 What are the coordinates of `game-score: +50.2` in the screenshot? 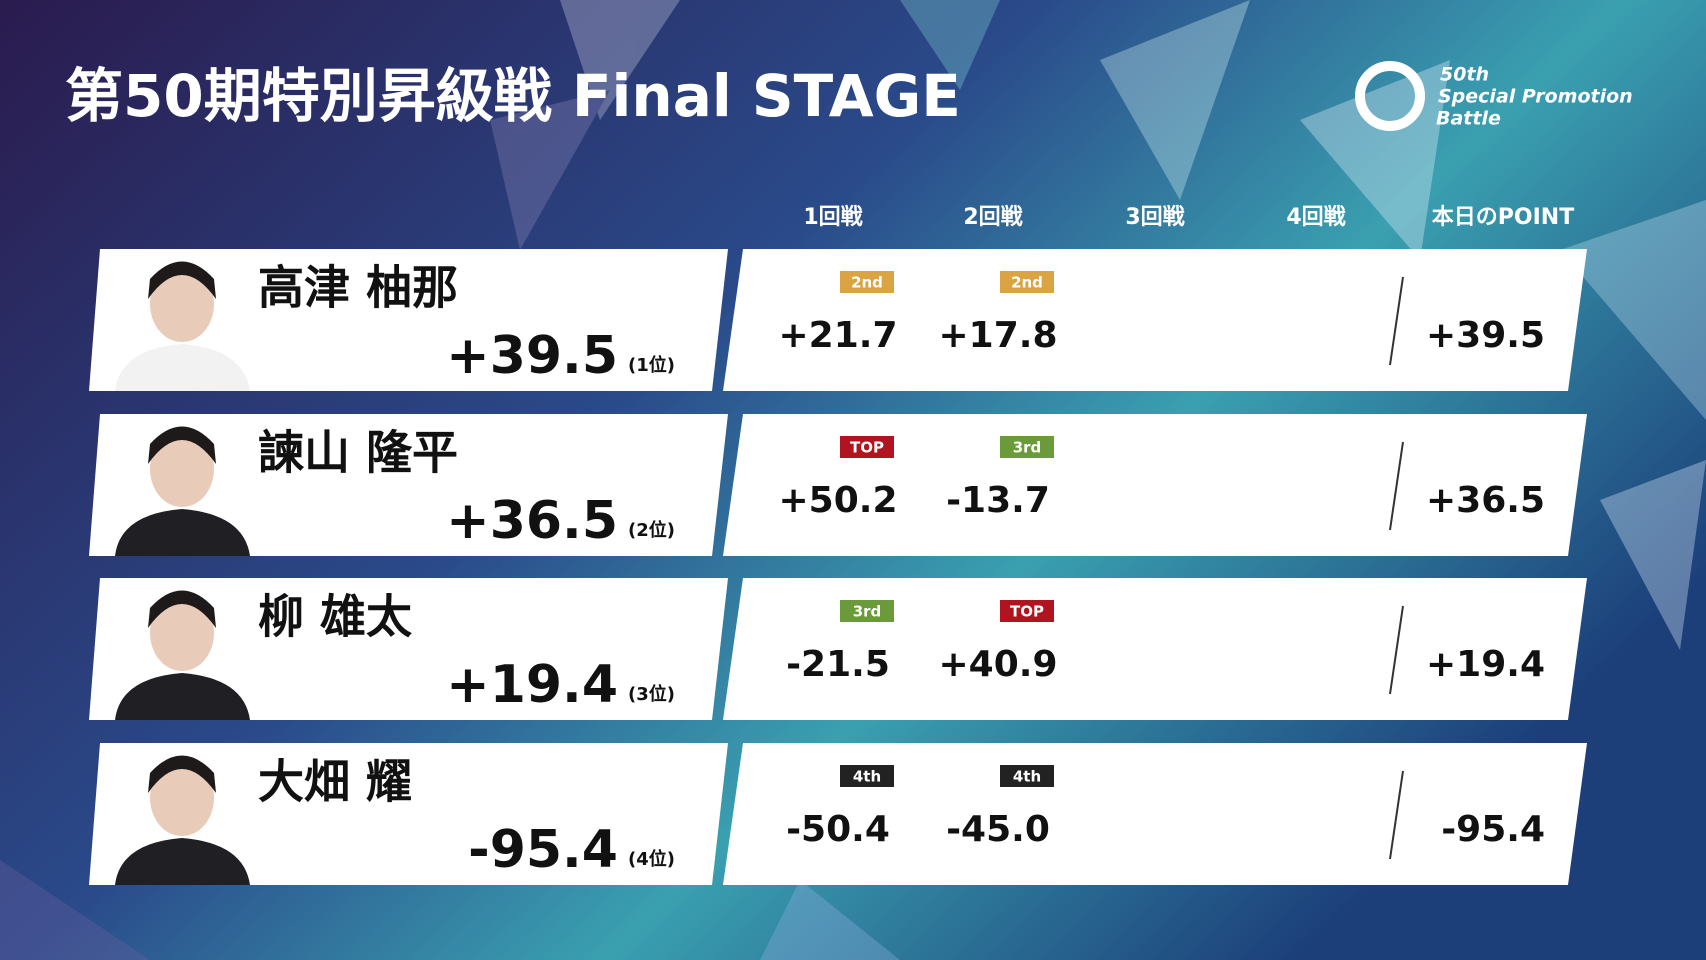 It's located at (838, 500).